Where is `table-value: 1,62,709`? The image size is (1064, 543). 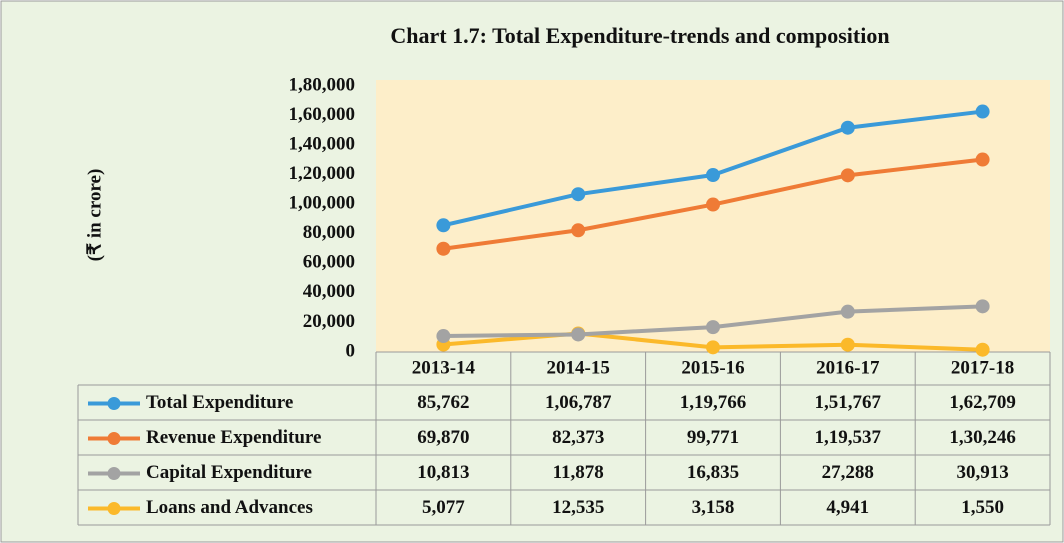 table-value: 1,62,709 is located at coordinates (982, 402).